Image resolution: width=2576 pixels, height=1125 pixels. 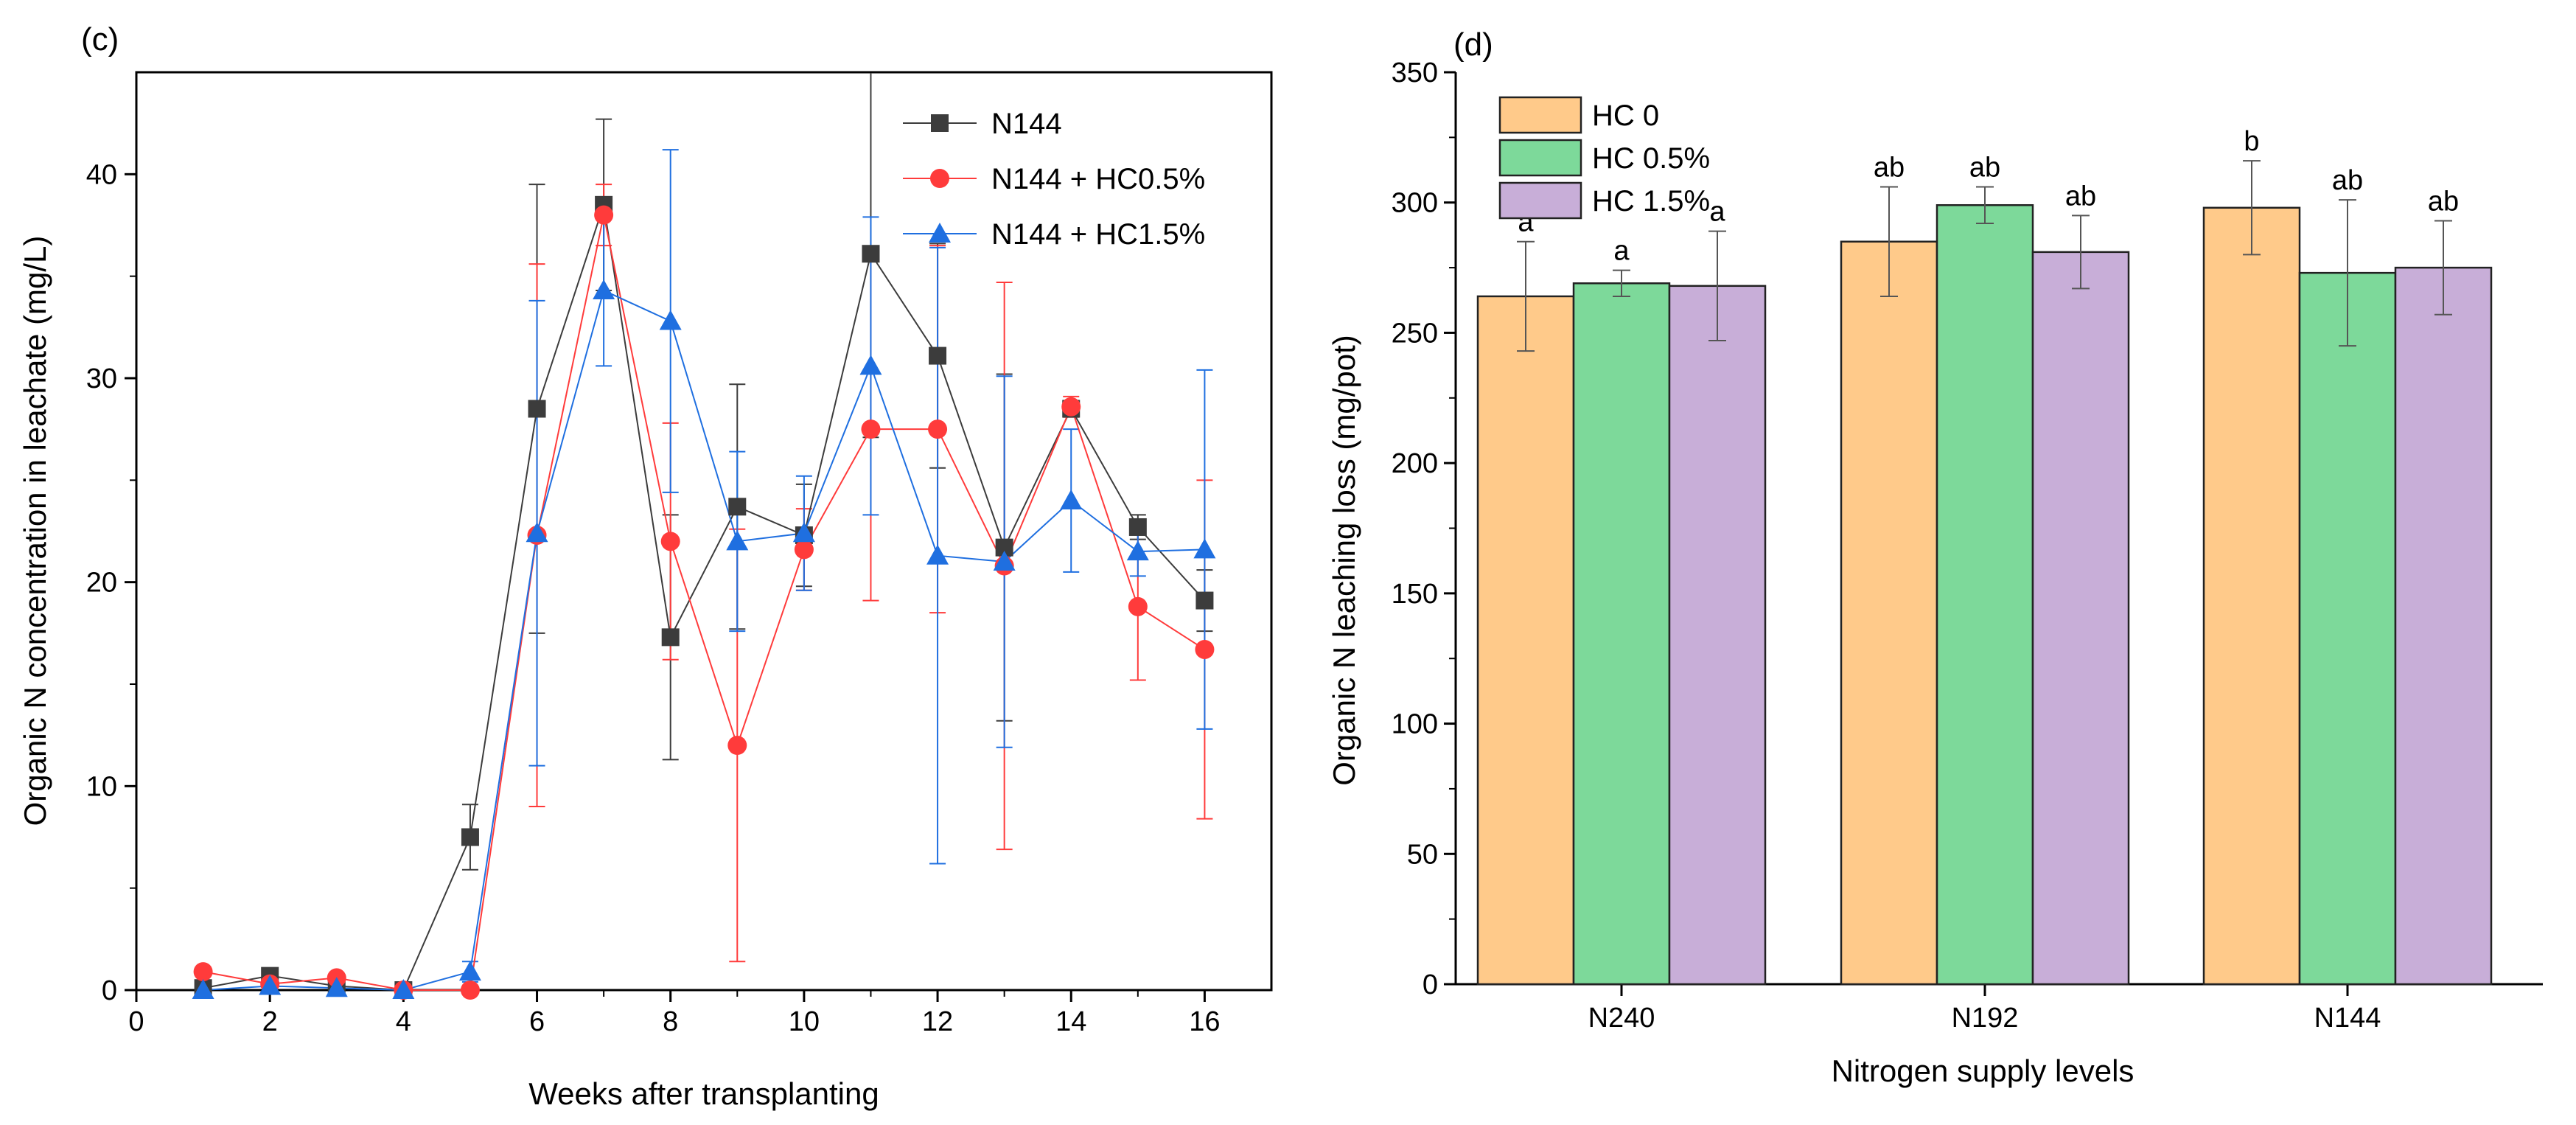 What do you see at coordinates (1473, 45) in the screenshot?
I see `panel-d-label: (d)` at bounding box center [1473, 45].